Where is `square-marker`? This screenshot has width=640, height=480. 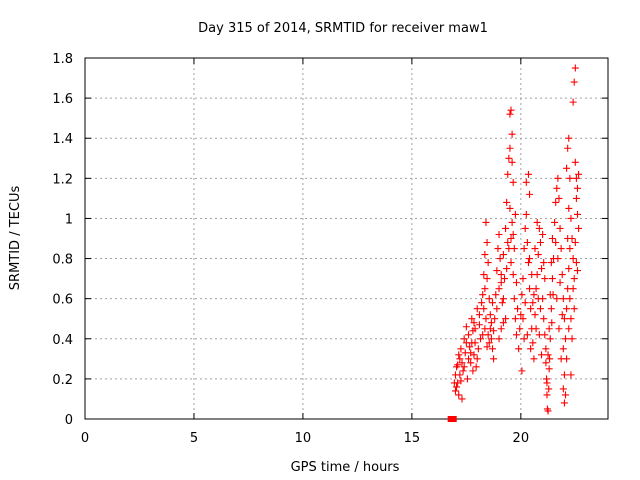
square-marker is located at coordinates (450, 419).